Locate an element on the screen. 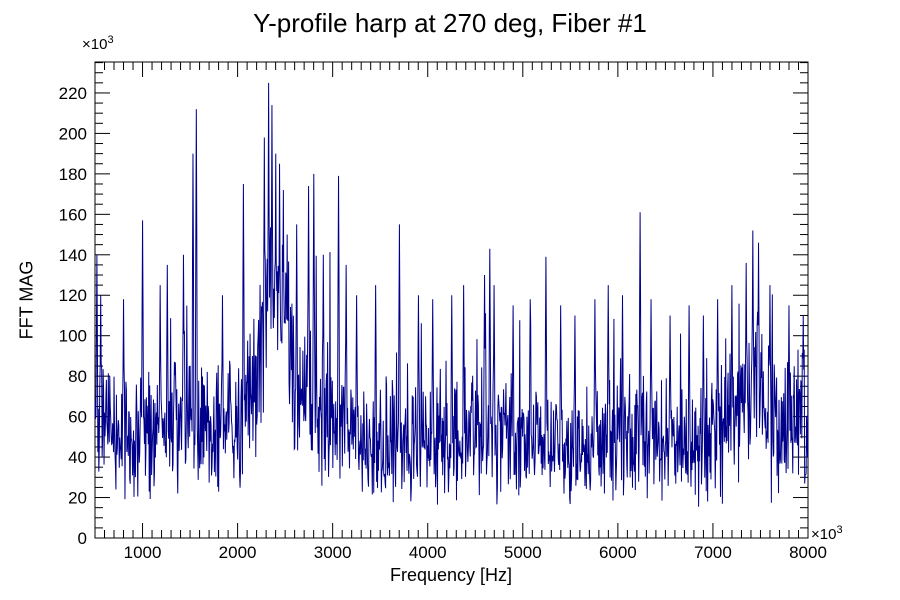 Image resolution: width=900 pixels, height=600 pixels. y-tick-label: 160 is located at coordinates (73, 214).